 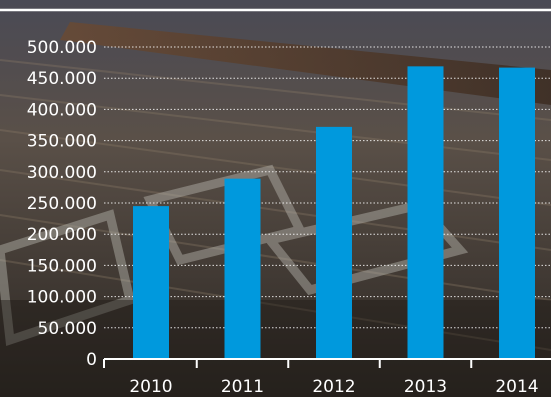 What do you see at coordinates (62, 110) in the screenshot?
I see `y-tick-label: 400.000` at bounding box center [62, 110].